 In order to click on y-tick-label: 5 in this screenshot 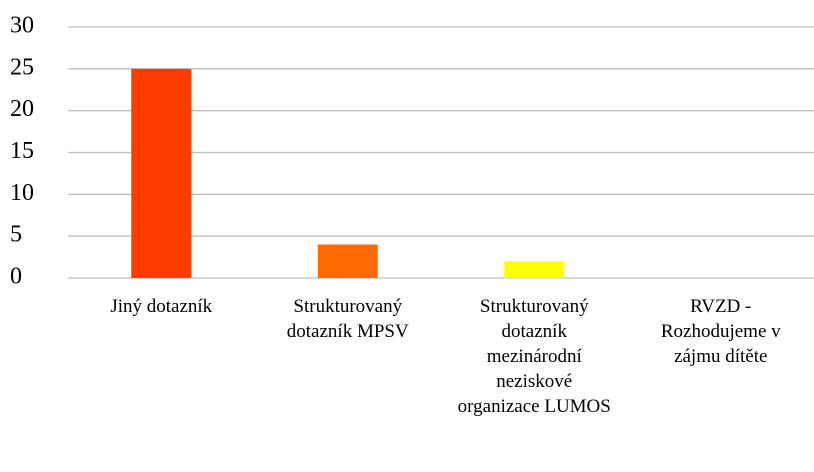, I will do `click(16, 235)`.